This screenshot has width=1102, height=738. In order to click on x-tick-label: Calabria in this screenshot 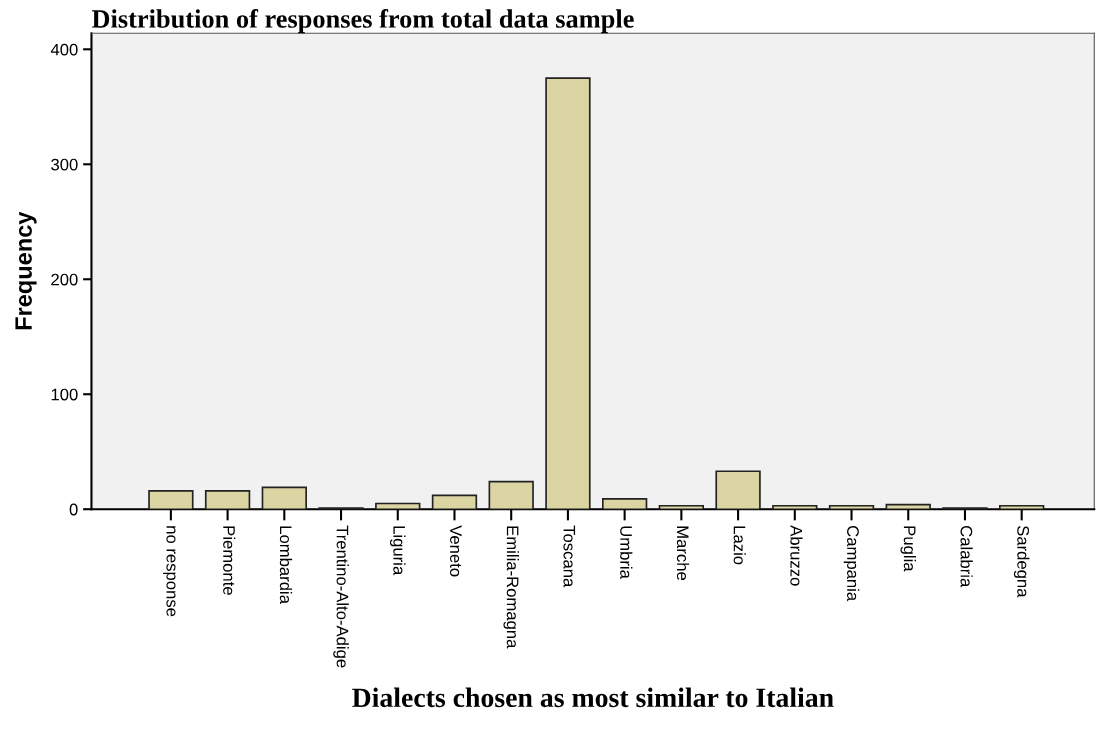, I will do `click(966, 557)`.